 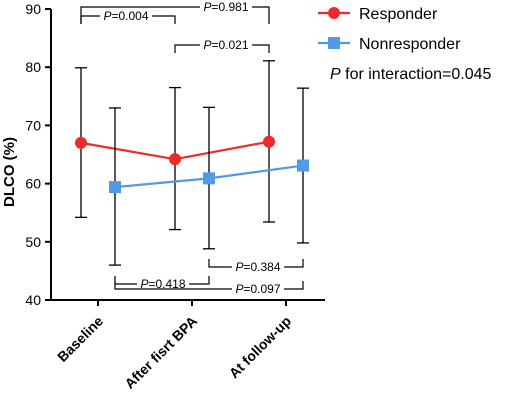 I want to click on comparison-bracket: P=0.981, so click(x=175, y=12).